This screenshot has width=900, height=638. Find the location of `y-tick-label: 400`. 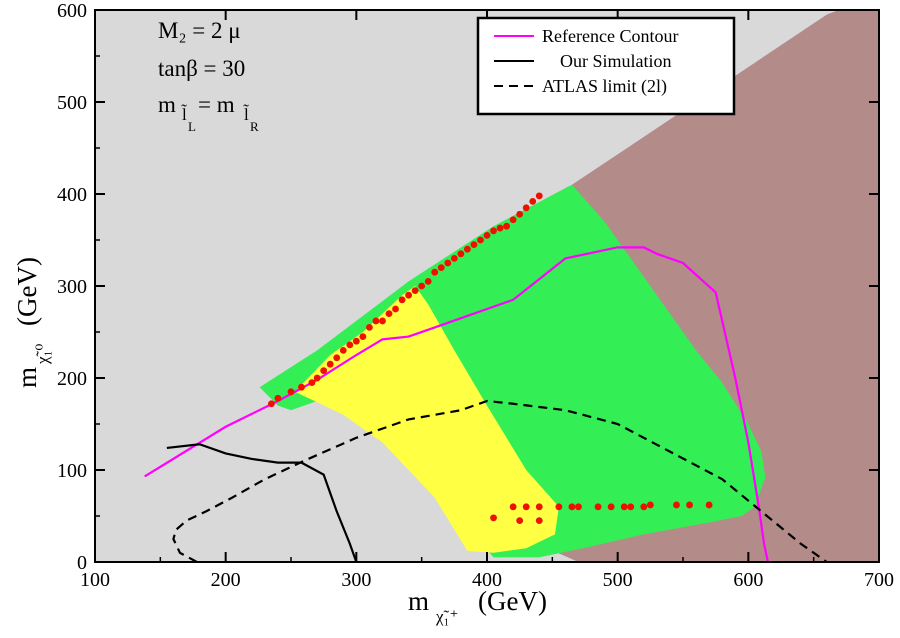

y-tick-label: 400 is located at coordinates (72, 195).